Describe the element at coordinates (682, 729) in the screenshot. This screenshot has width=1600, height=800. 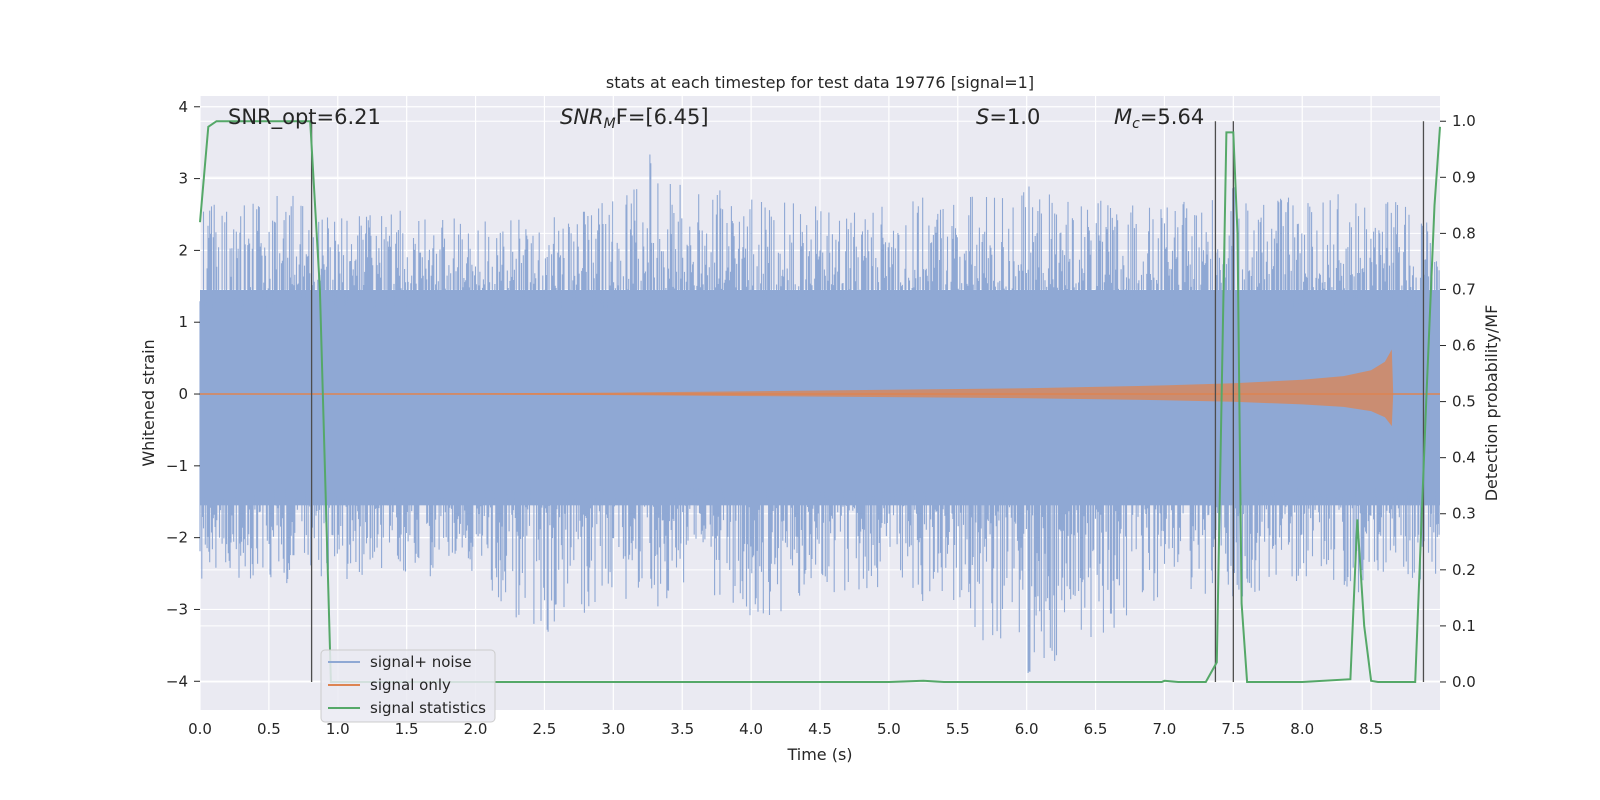
I see `x-tick-label: 3.5` at that location.